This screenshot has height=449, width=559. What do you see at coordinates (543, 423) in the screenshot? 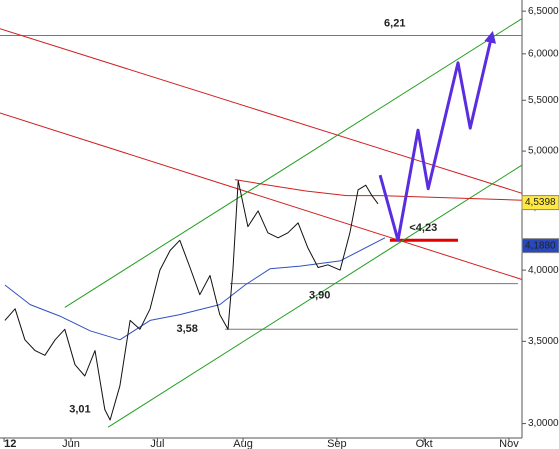
I see `y-tick-label: 3,0000` at bounding box center [543, 423].